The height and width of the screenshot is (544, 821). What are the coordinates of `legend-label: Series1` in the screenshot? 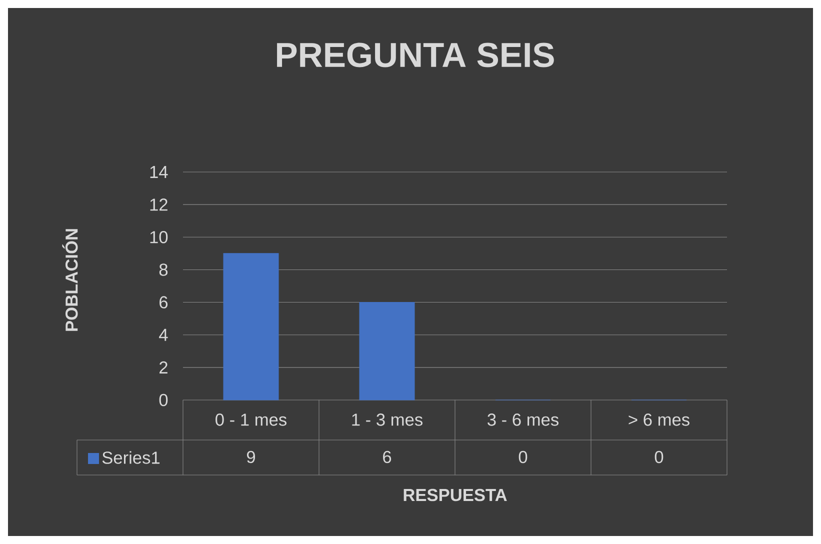 It's located at (131, 457).